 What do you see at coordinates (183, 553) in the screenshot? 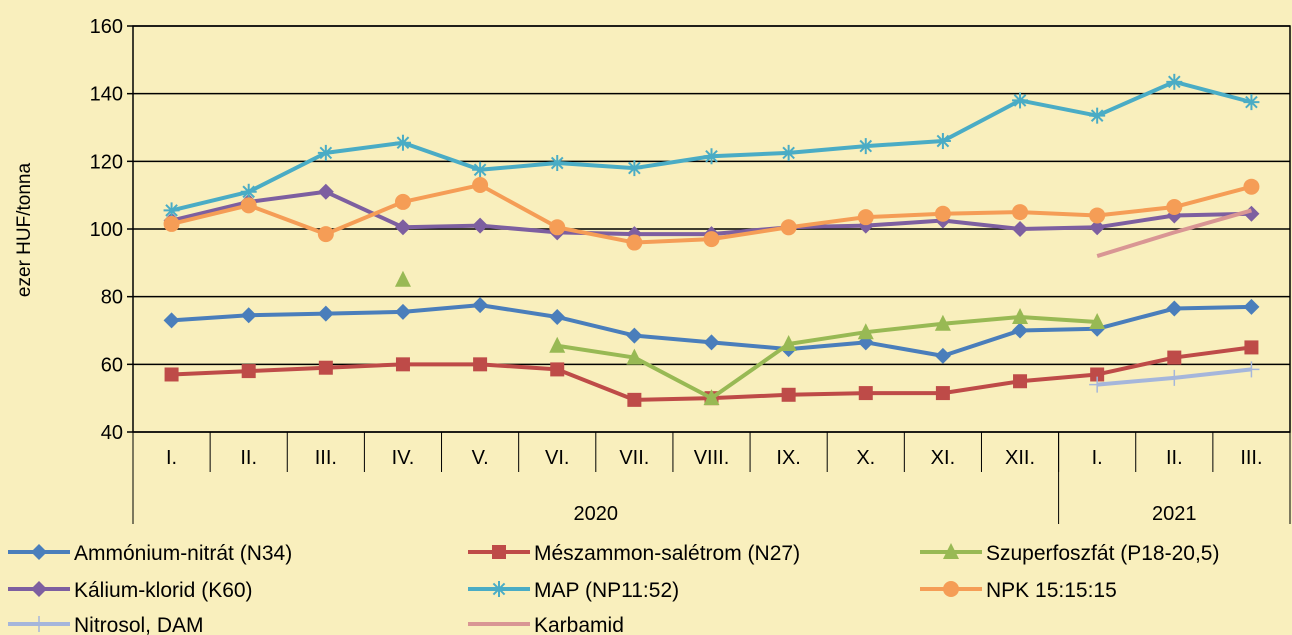
I see `legend-label: Ammónium-nitrát (N34)` at bounding box center [183, 553].